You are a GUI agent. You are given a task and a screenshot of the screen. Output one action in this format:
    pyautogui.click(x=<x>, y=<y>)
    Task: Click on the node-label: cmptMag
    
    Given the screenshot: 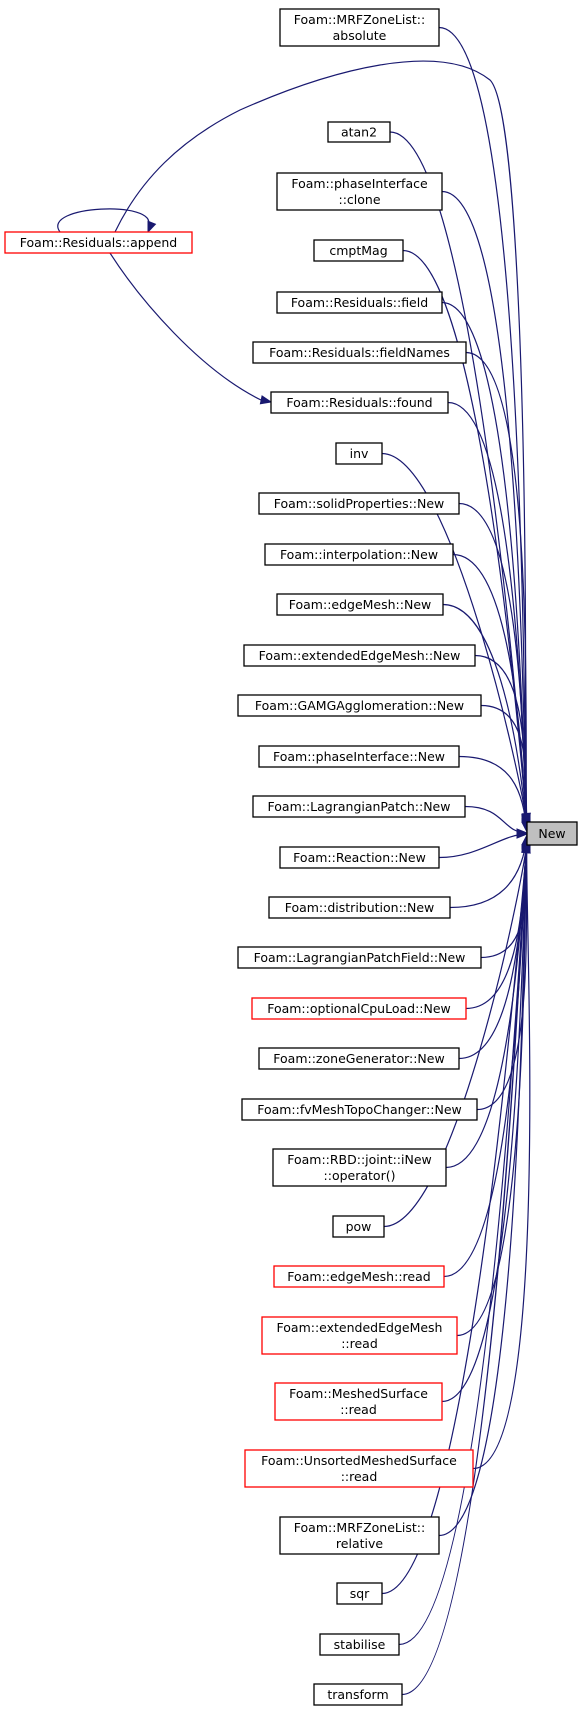 What is the action you would take?
    pyautogui.click(x=358, y=250)
    